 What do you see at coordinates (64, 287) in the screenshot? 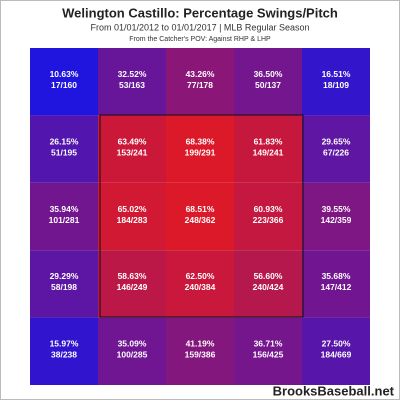
I see `cell-count: 58/198` at bounding box center [64, 287].